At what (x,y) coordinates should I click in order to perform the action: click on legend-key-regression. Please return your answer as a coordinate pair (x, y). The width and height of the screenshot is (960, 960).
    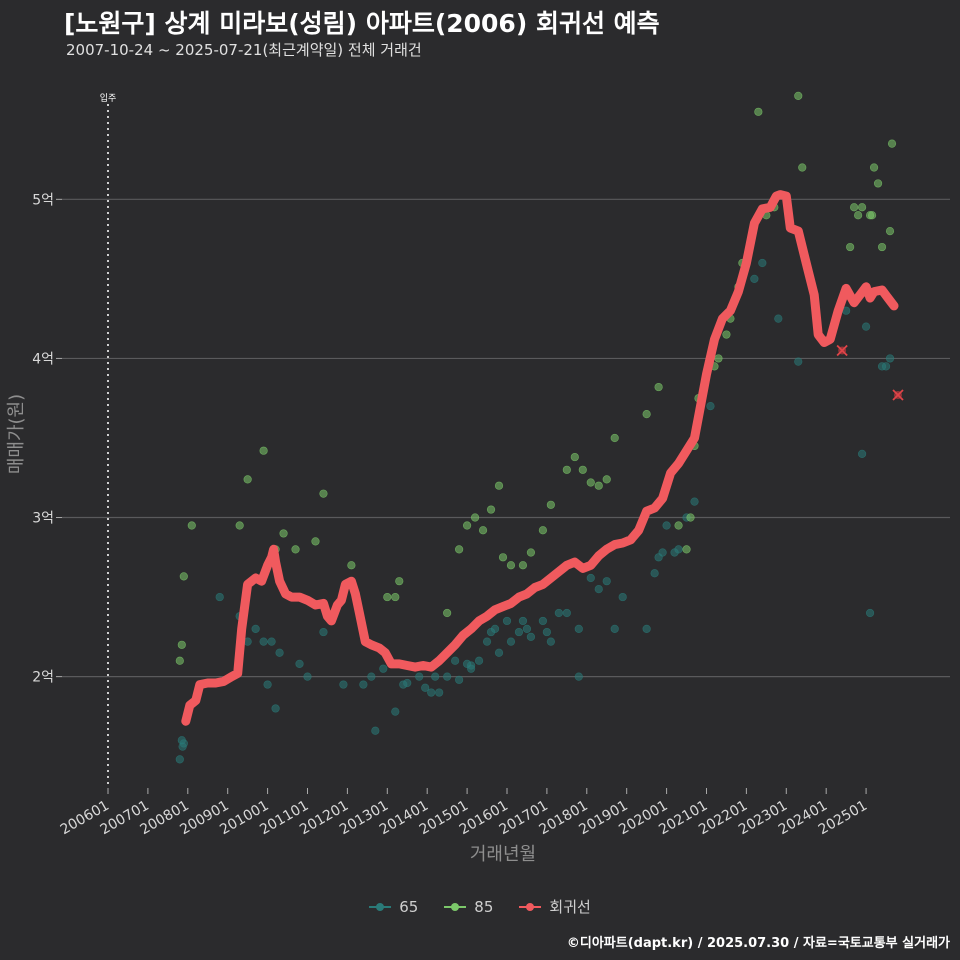
    Looking at the image, I should click on (530, 907).